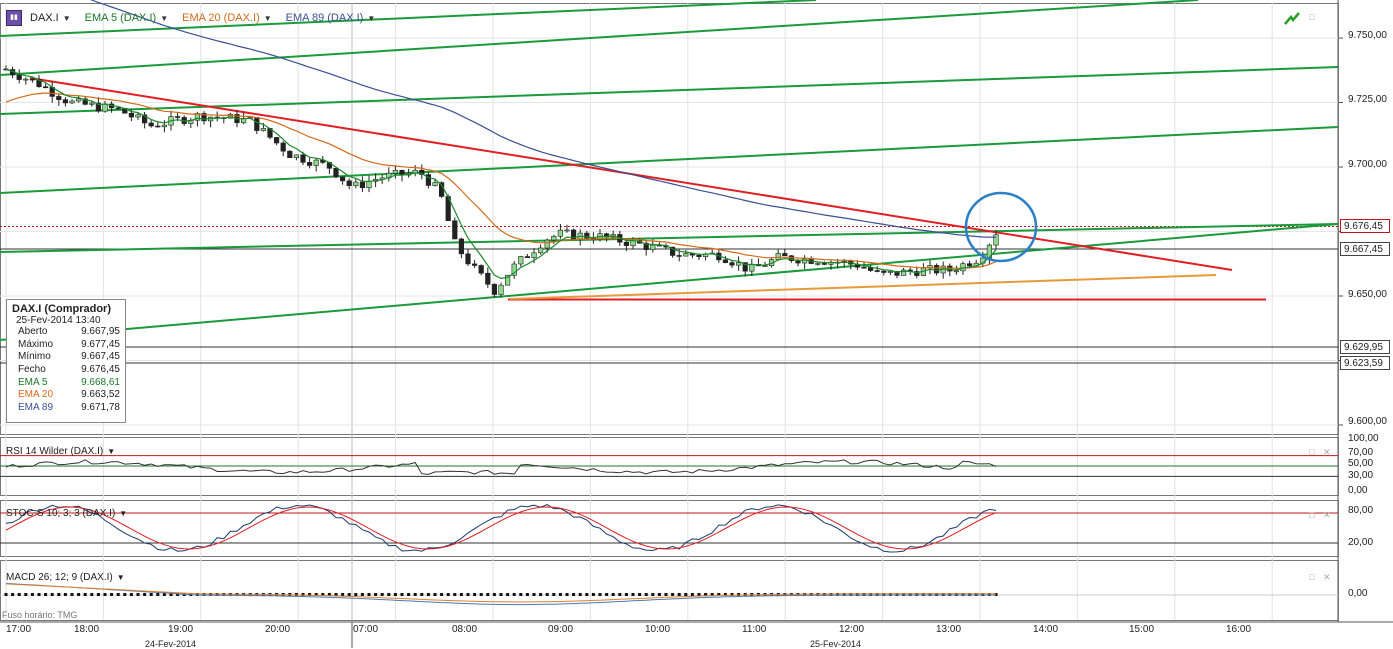 The image size is (1393, 649). Describe the element at coordinates (324, 18) in the screenshot. I see `ema89-label: EMA 89 (DAX.I)` at that location.